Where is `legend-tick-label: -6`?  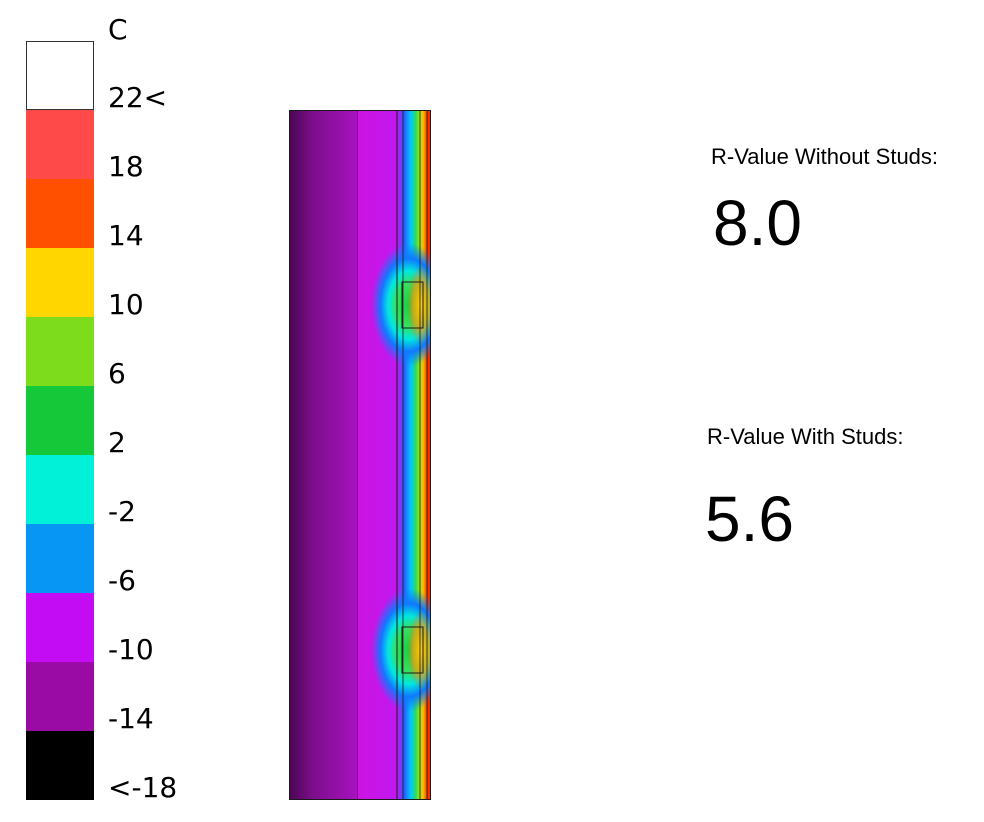
legend-tick-label: -6 is located at coordinates (122, 580).